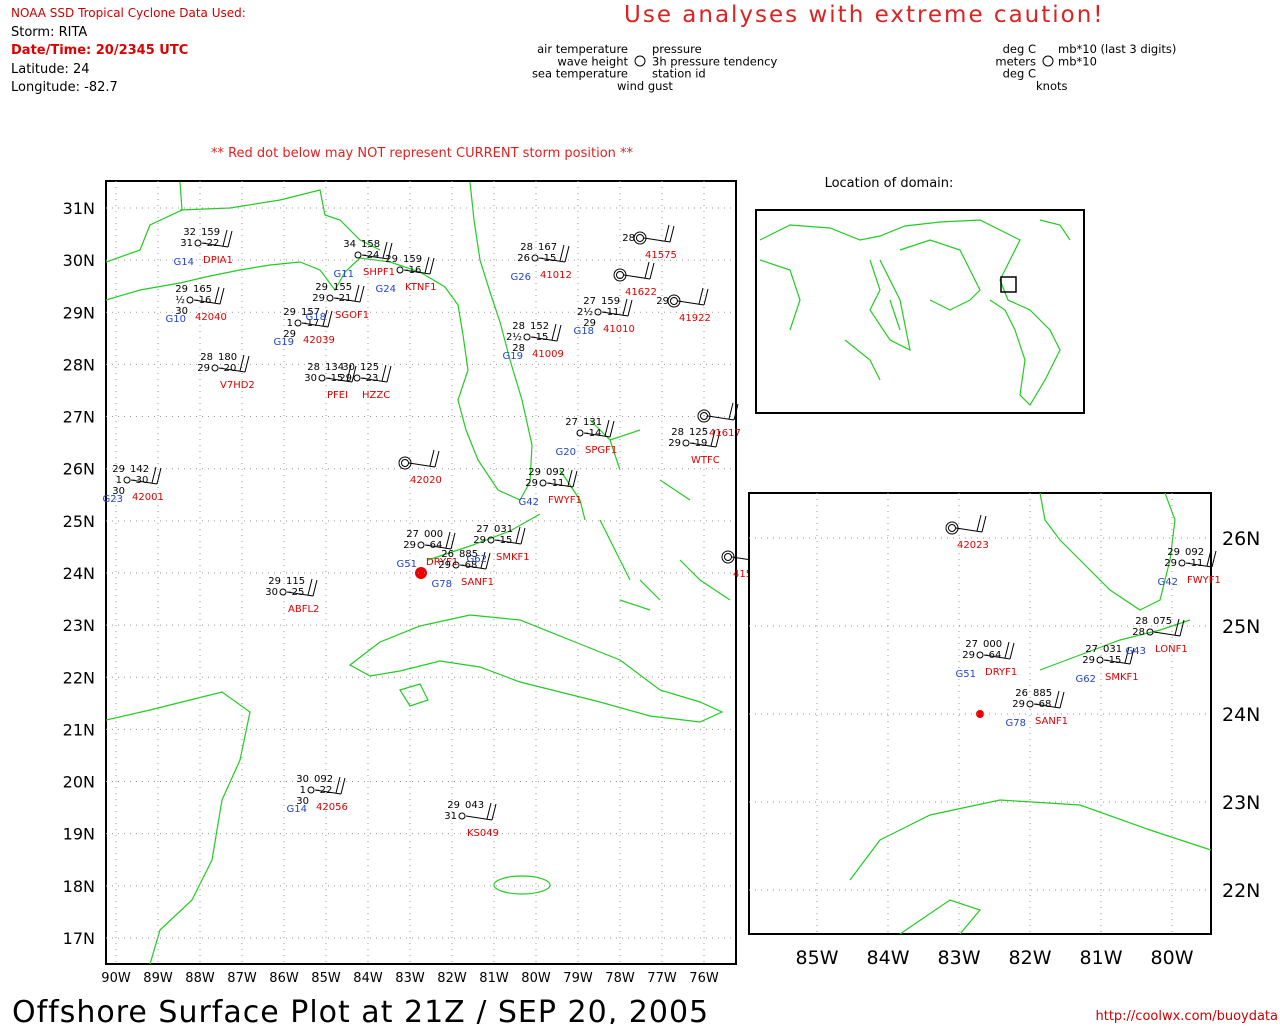  What do you see at coordinates (332, 807) in the screenshot?
I see `station-id: 42056` at bounding box center [332, 807].